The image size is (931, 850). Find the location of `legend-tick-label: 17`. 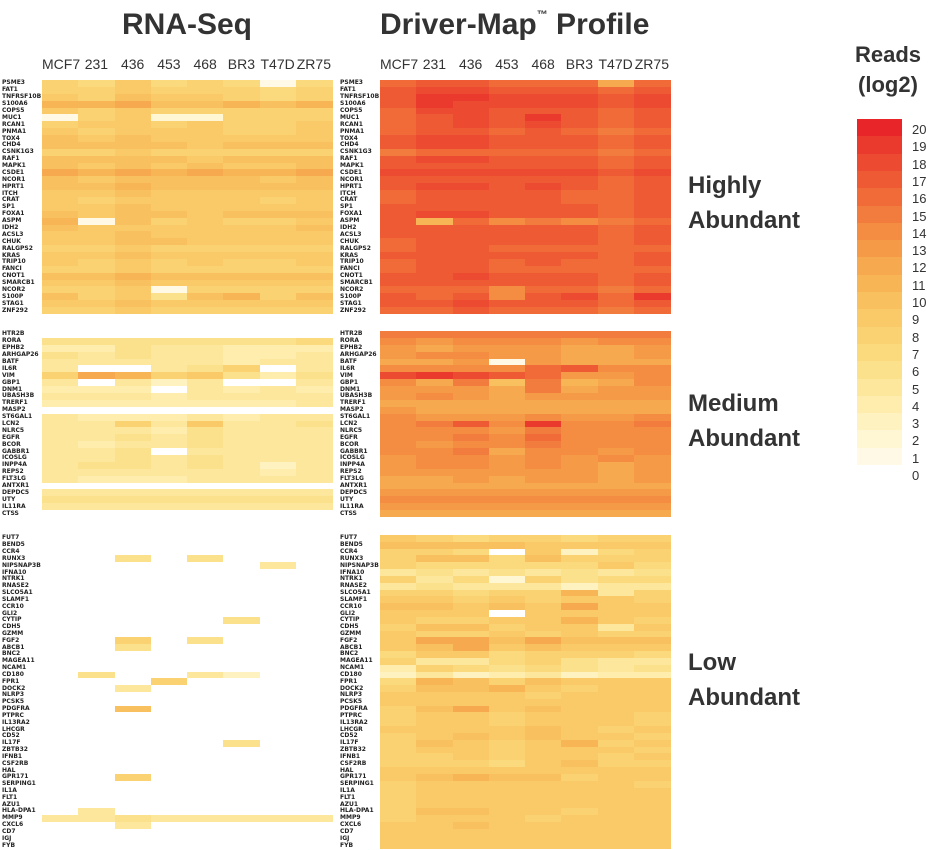

legend-tick-label: 17 is located at coordinates (919, 181).